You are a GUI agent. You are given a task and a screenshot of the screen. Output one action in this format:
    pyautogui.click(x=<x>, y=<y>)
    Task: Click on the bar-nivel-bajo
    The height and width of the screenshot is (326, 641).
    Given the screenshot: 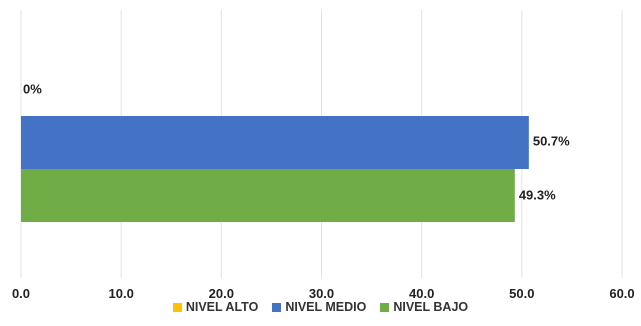 What is the action you would take?
    pyautogui.click(x=268, y=195)
    